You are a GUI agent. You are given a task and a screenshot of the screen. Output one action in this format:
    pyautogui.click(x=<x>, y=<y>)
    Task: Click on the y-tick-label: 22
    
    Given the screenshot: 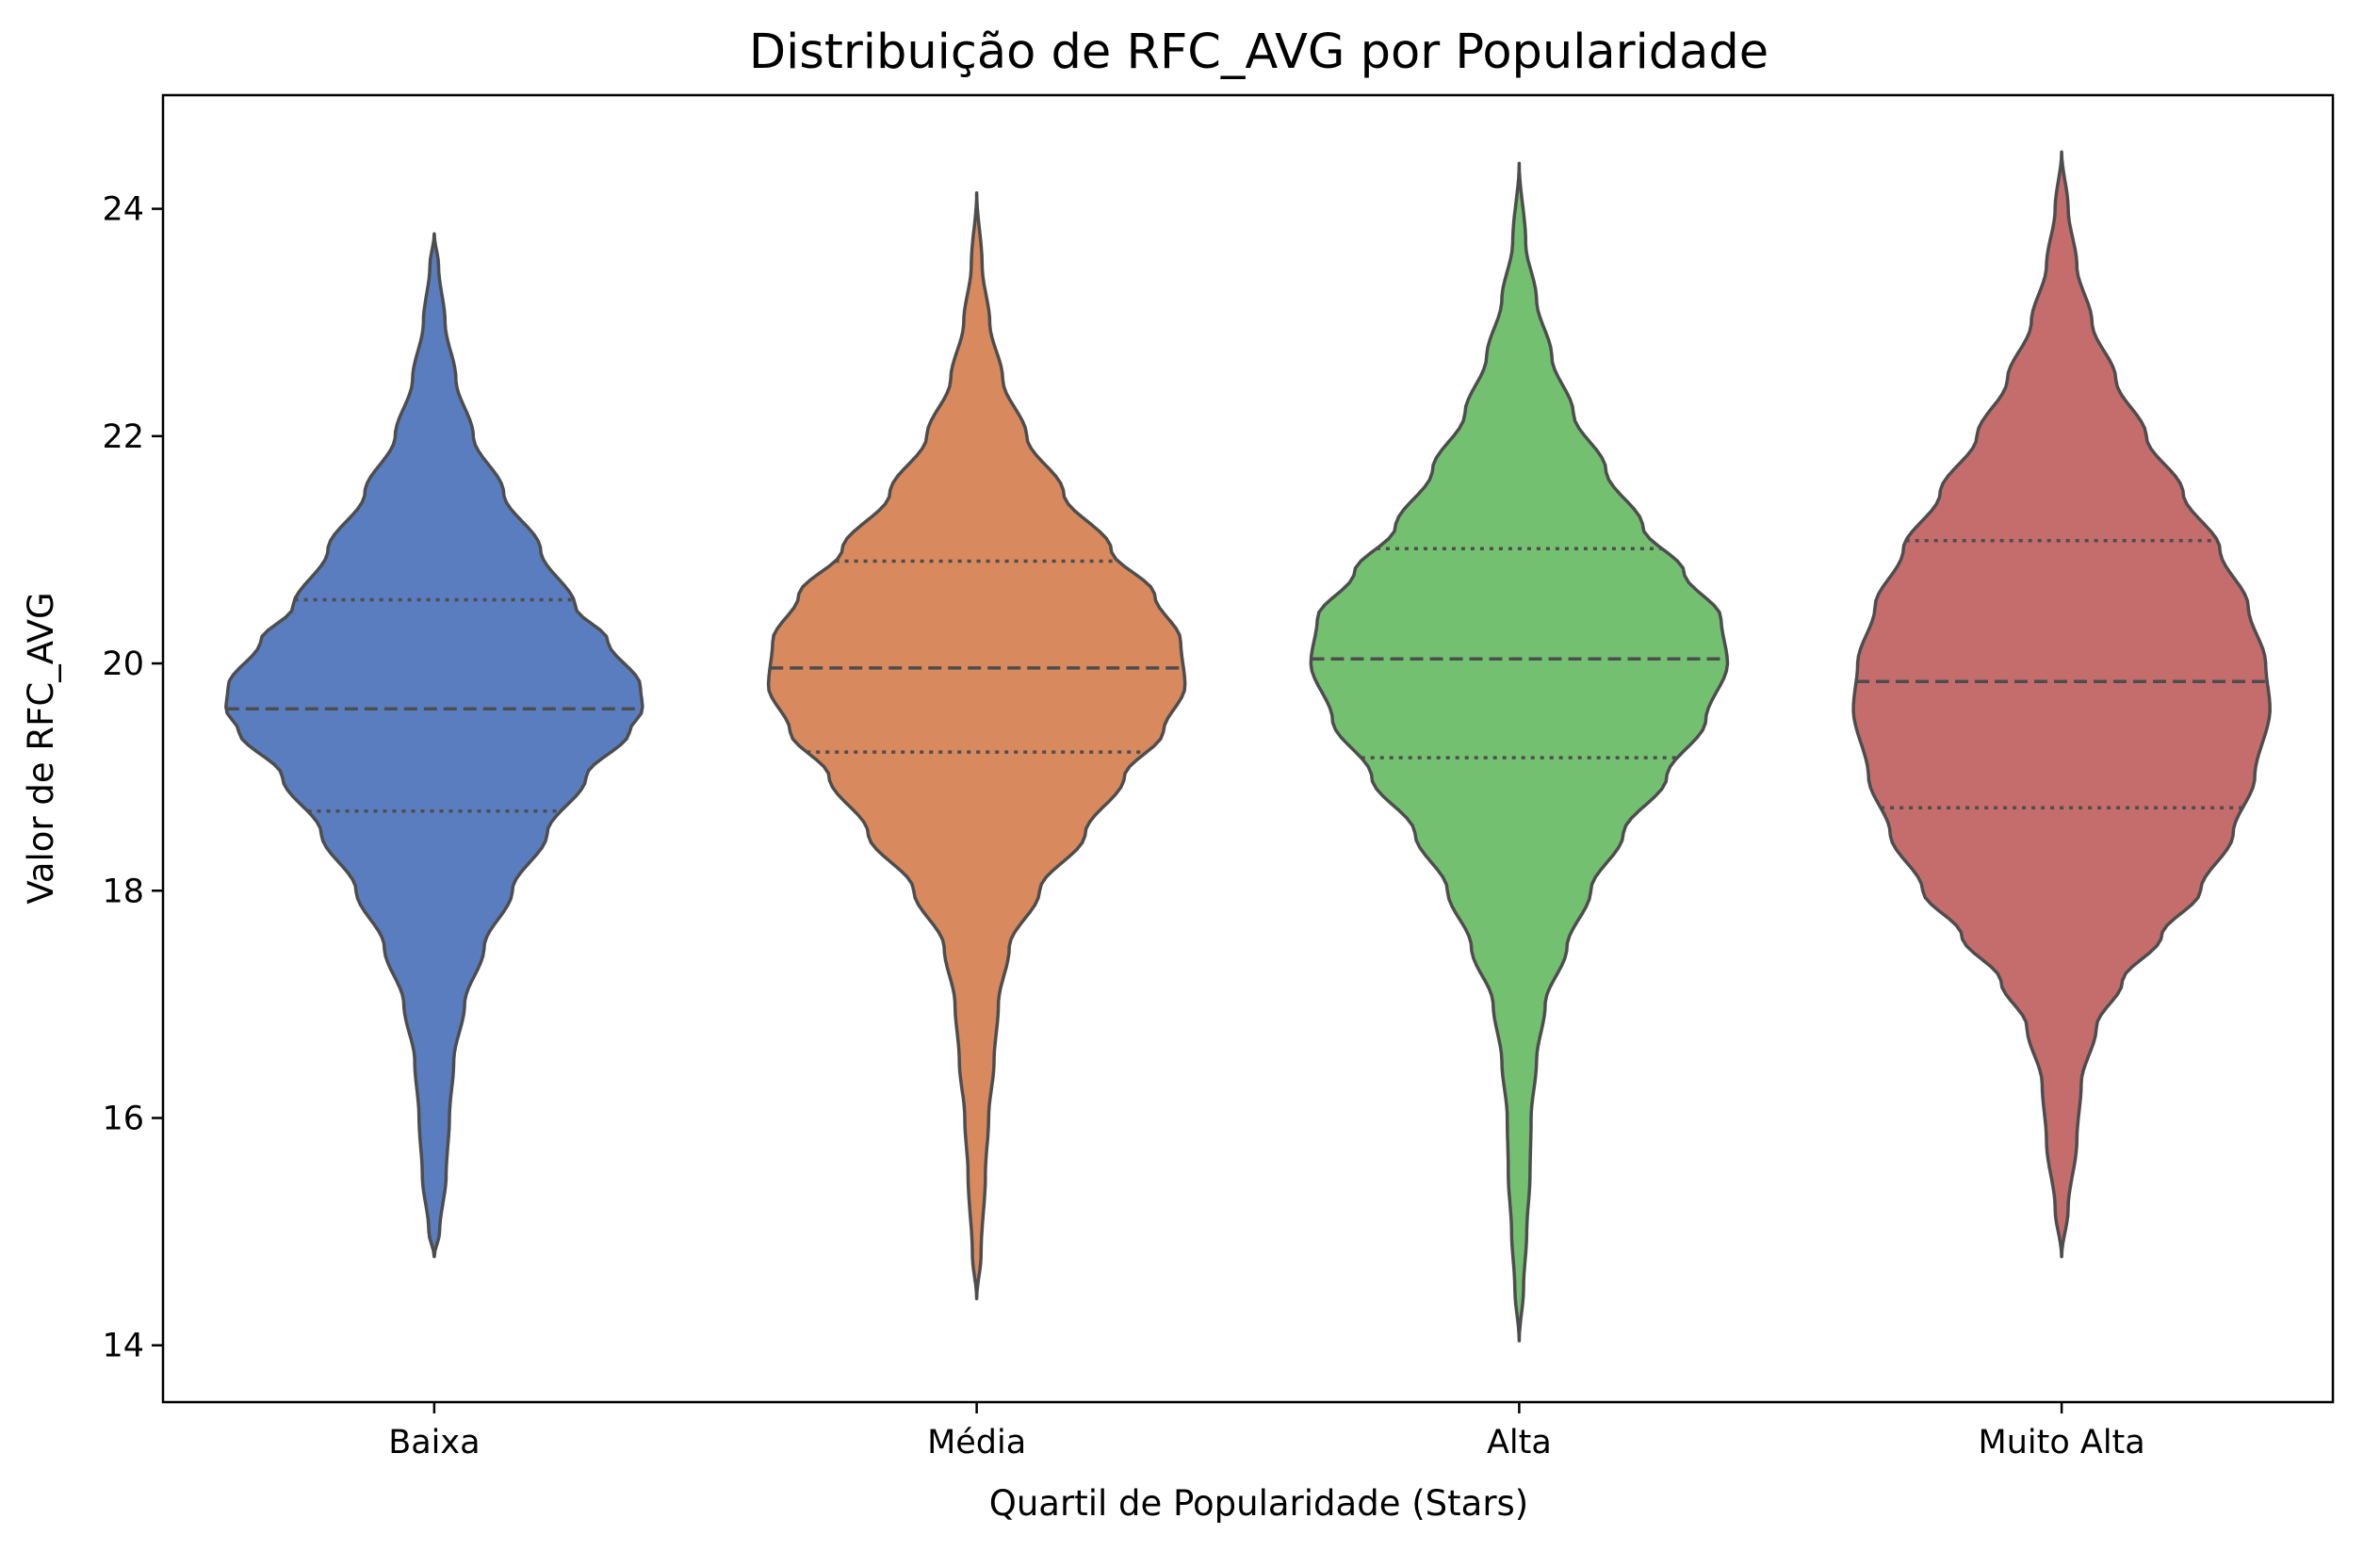 What is the action you would take?
    pyautogui.click(x=123, y=437)
    